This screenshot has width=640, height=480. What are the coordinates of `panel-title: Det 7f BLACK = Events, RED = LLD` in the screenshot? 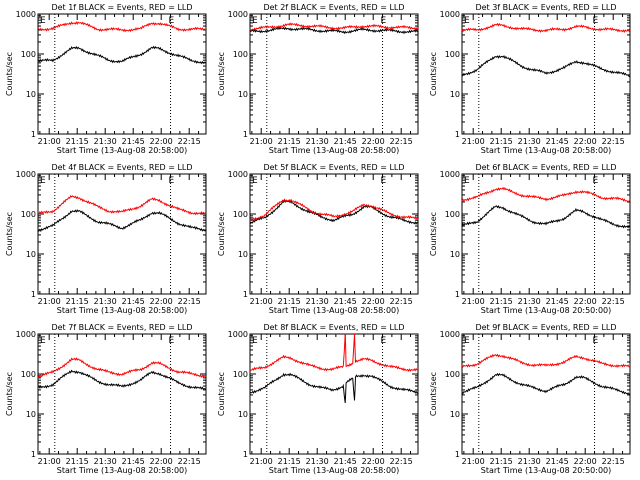 It's located at (121, 327).